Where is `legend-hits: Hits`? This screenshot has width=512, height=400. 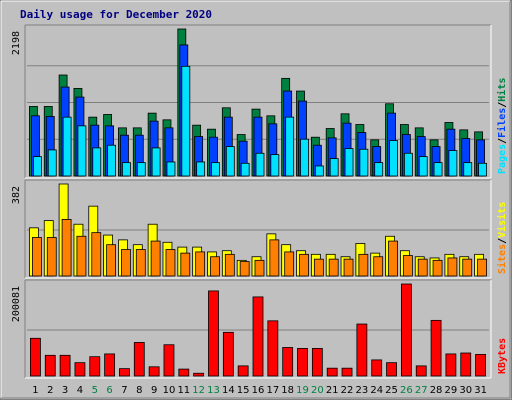 legend-hits: Hits is located at coordinates (502, 90).